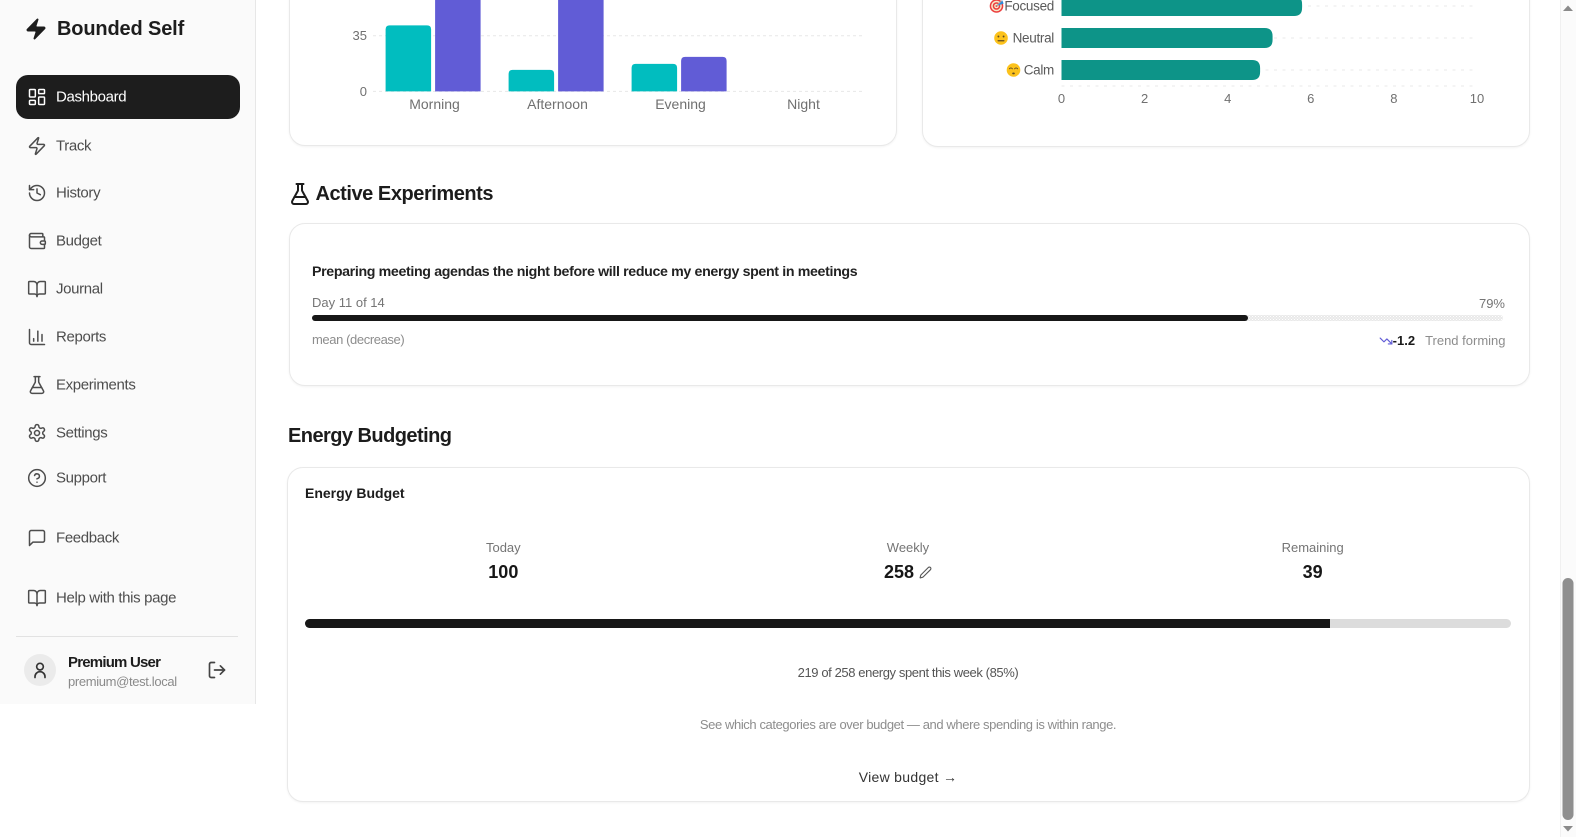  Describe the element at coordinates (680, 104) in the screenshot. I see `svg-text: Evening` at that location.